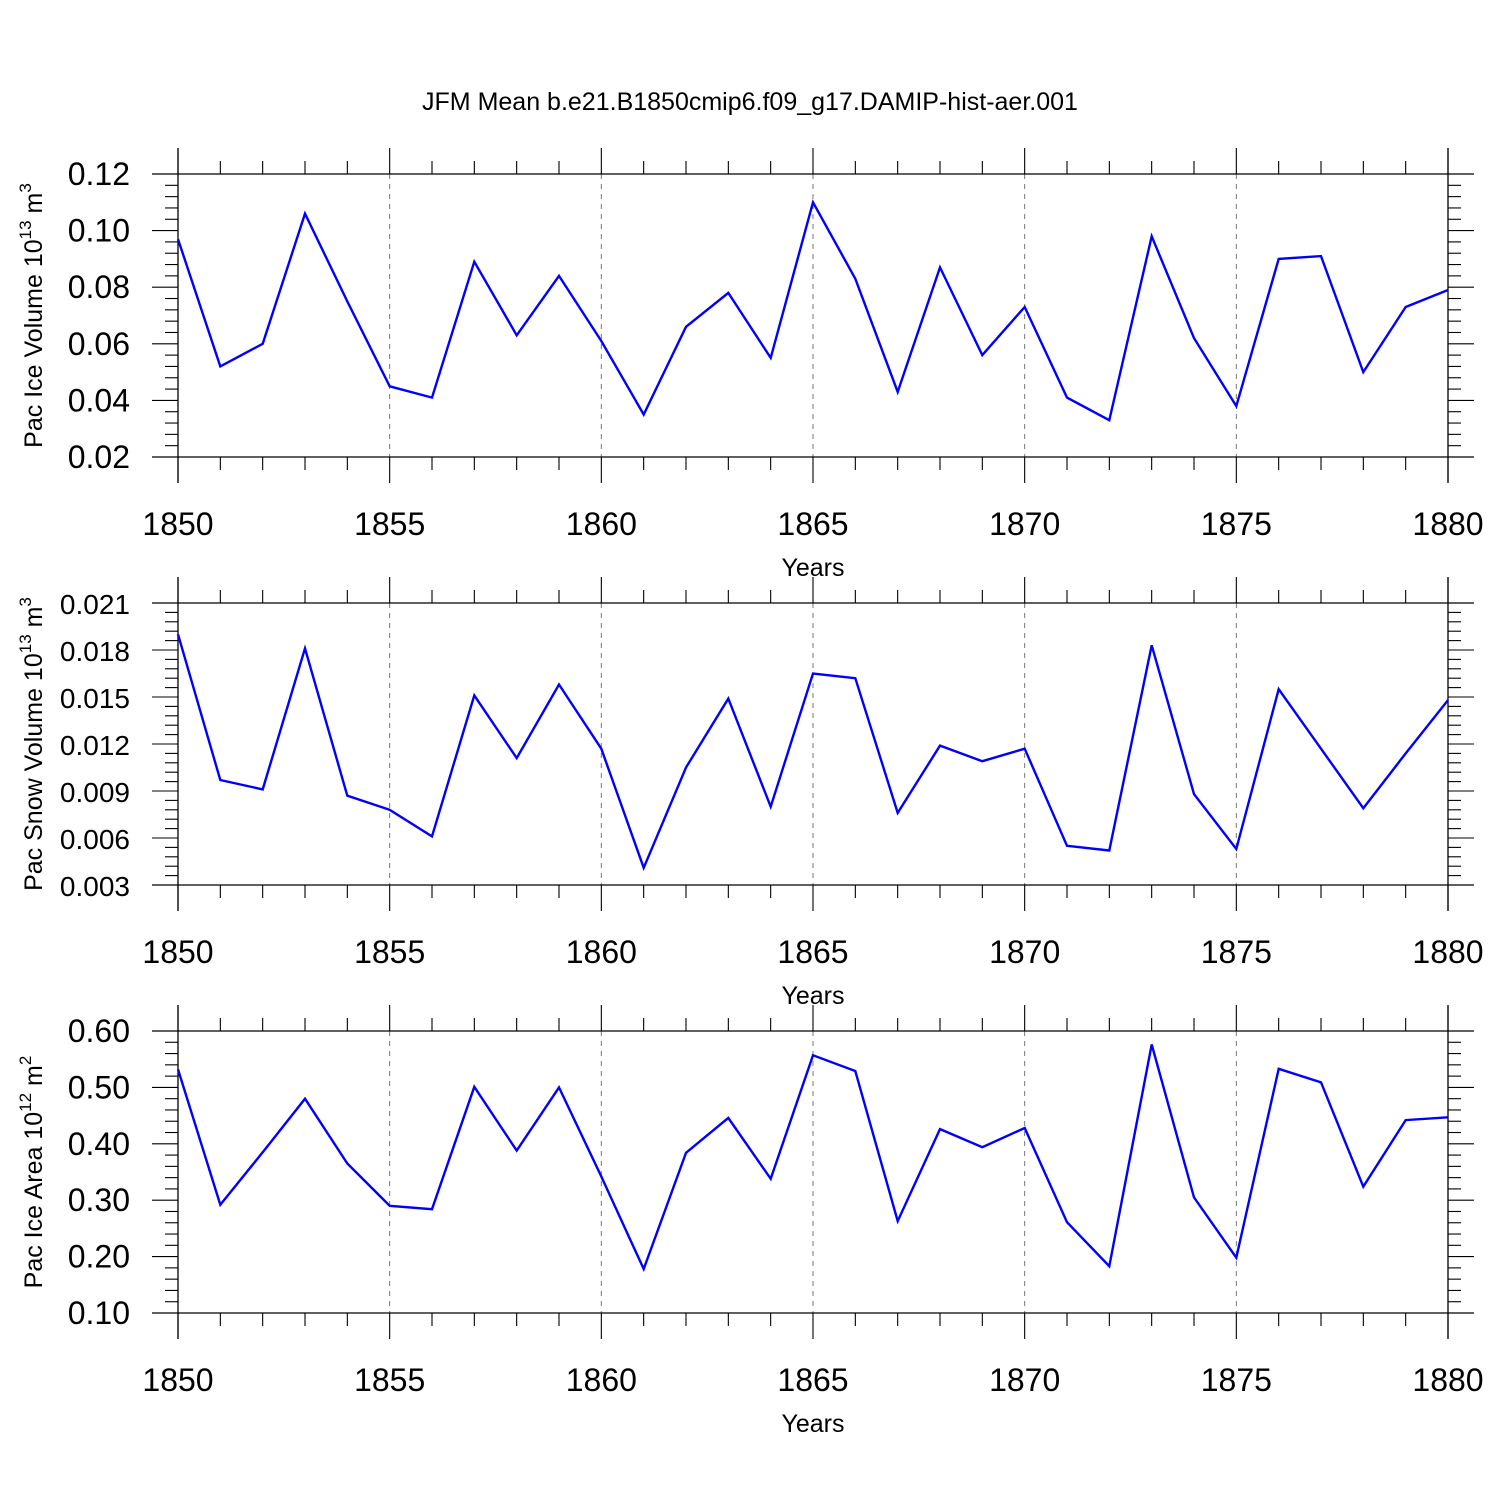 This screenshot has width=1500, height=1500. Describe the element at coordinates (812, 1424) in the screenshot. I see `x-axis-label: Years` at that location.